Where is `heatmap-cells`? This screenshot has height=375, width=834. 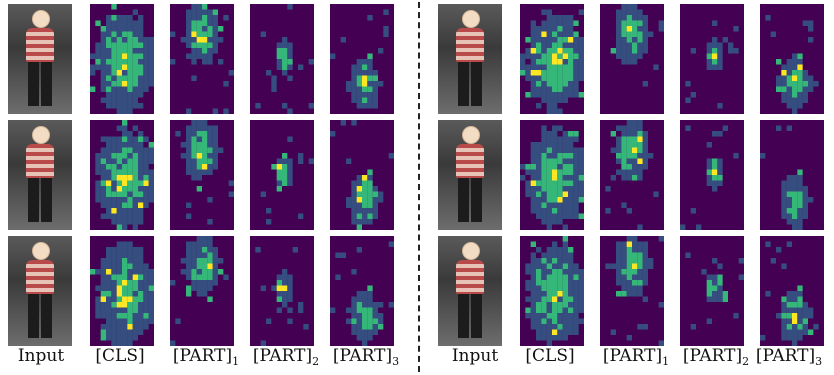 heatmap-cells is located at coordinates (709, 177).